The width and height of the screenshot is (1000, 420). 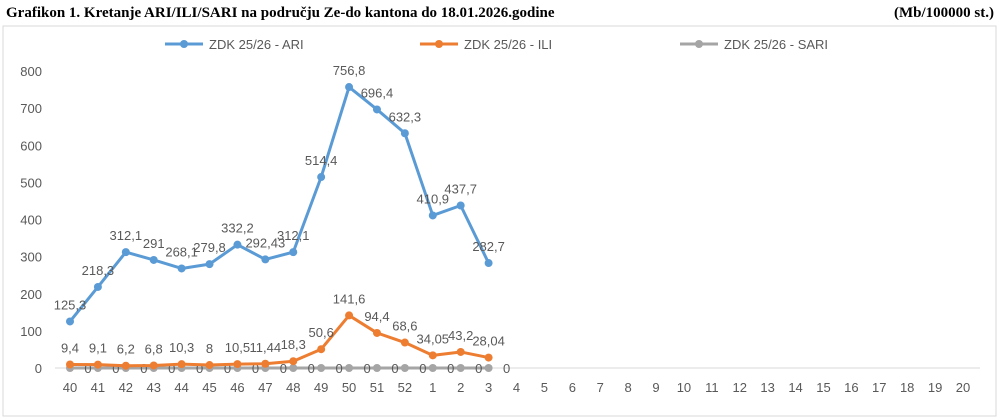 What do you see at coordinates (126, 235) in the screenshot?
I see `data-label: 312,1` at bounding box center [126, 235].